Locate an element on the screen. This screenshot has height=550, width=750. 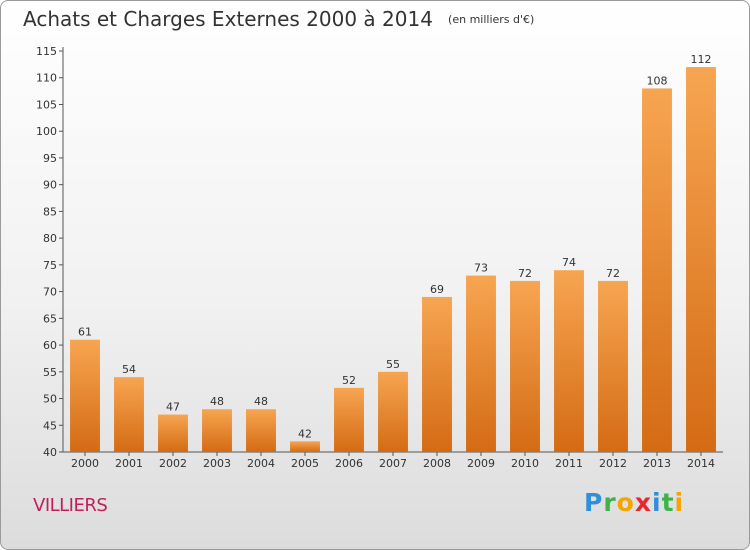
x-tick-label: 2000 is located at coordinates (85, 463).